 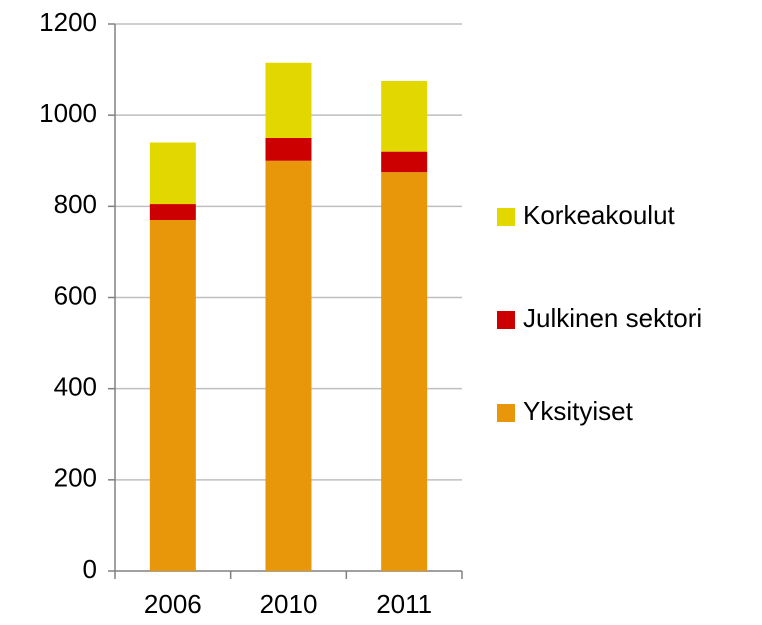 What do you see at coordinates (68, 113) in the screenshot?
I see `y-tick-label: 1000` at bounding box center [68, 113].